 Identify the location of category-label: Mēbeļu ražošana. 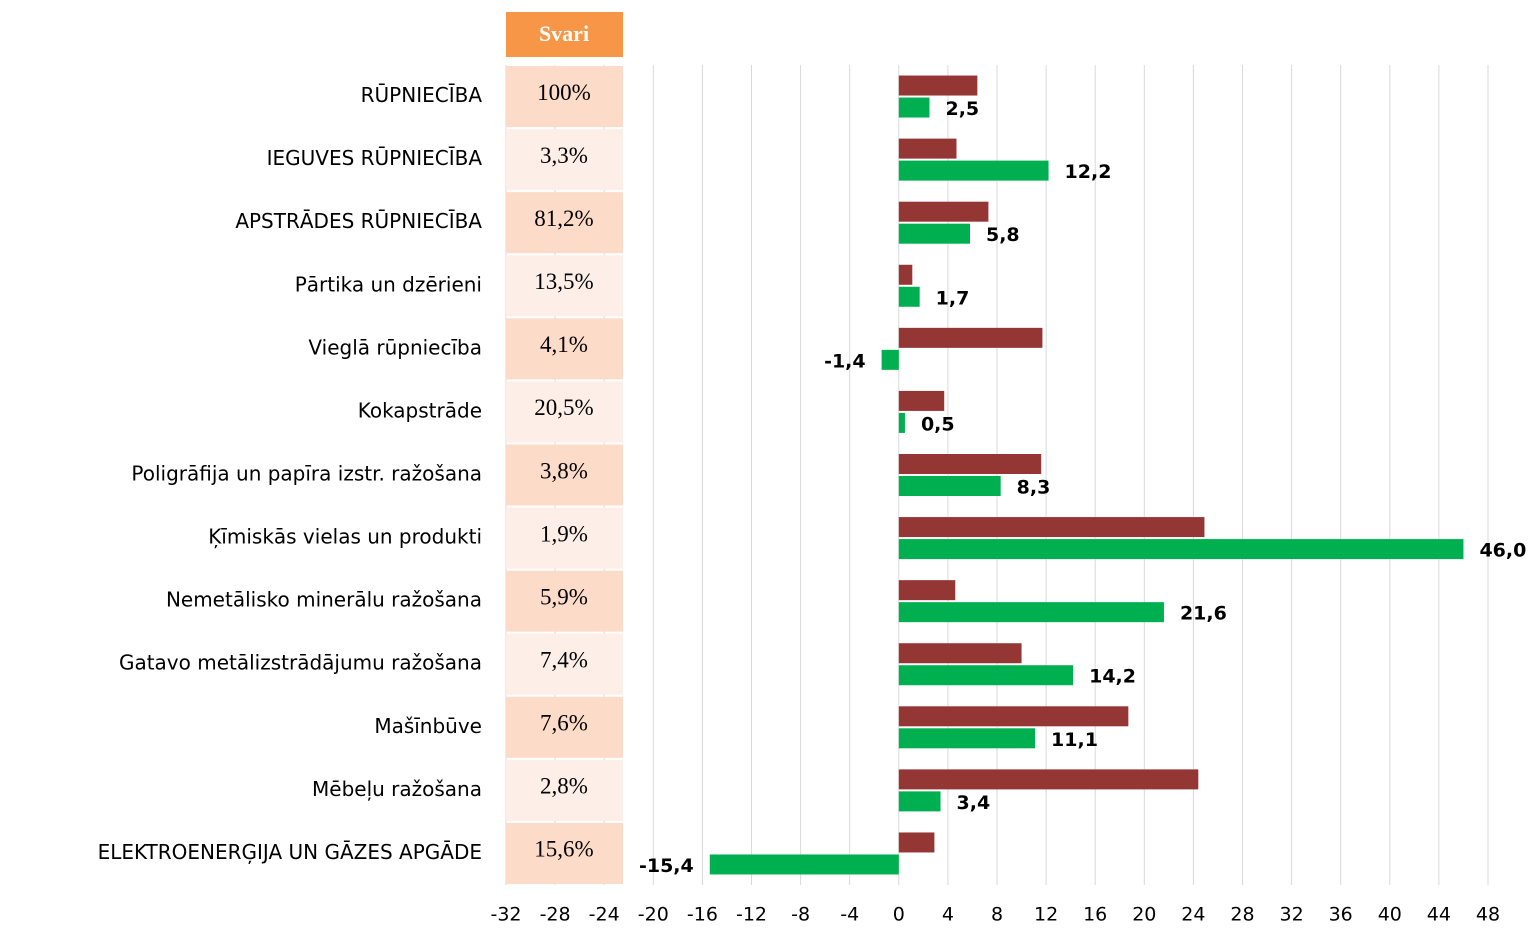
(397, 789).